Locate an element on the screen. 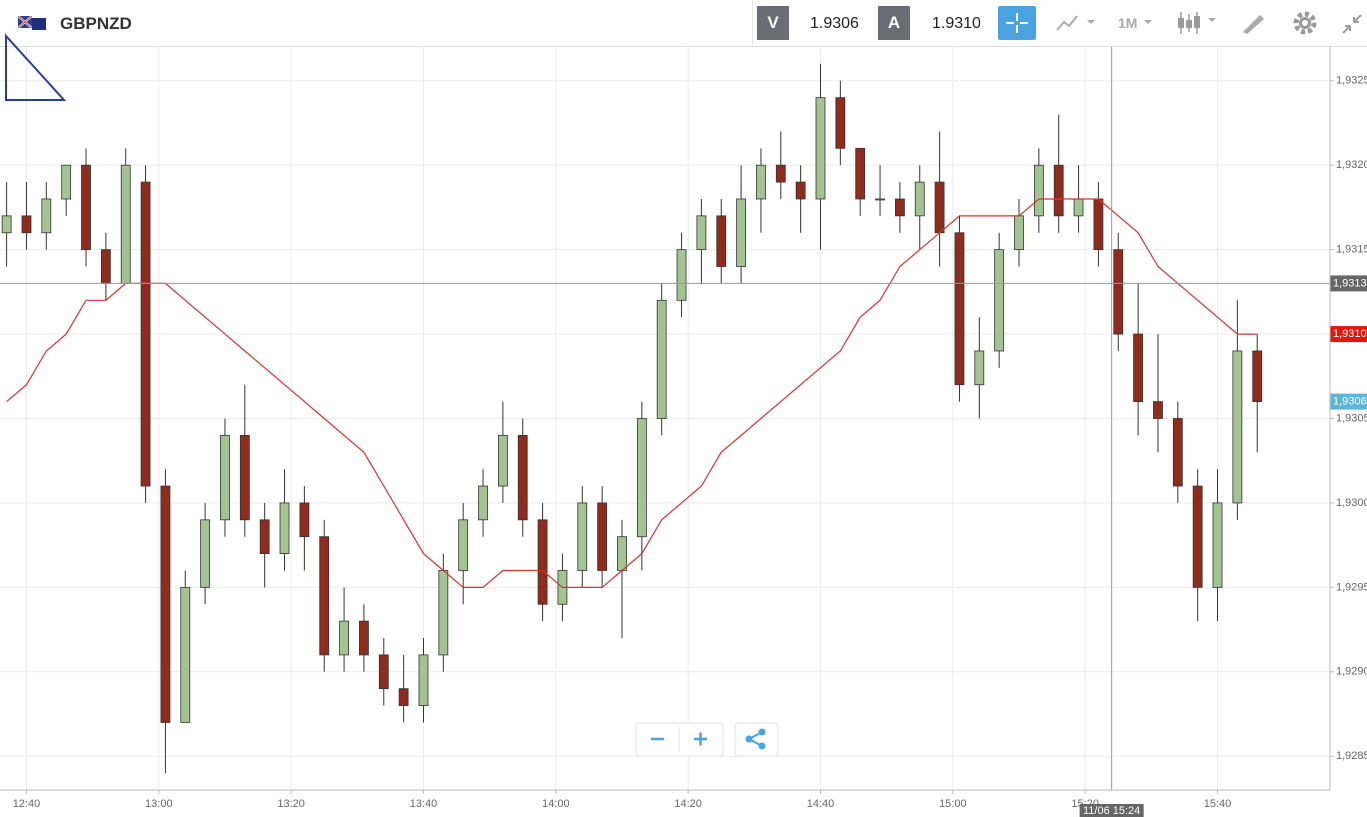  x-tick-label: 13:00 is located at coordinates (159, 804).